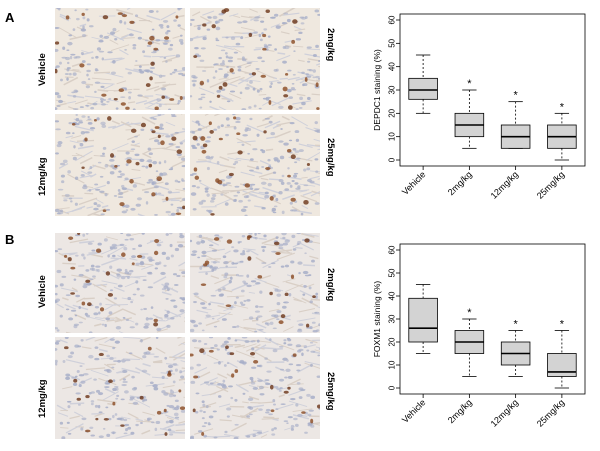 Image resolution: width=600 pixels, height=451 pixels. Describe the element at coordinates (9, 17) in the screenshot. I see `panel-letter-a: A` at that location.